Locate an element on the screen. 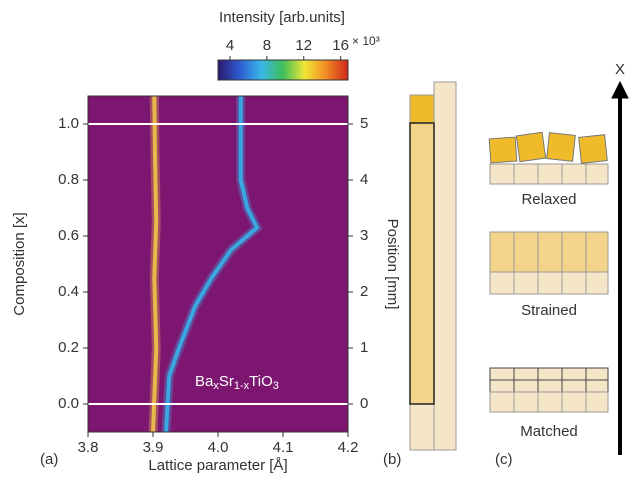  colorbar-tick-label: 16 is located at coordinates (340, 45).